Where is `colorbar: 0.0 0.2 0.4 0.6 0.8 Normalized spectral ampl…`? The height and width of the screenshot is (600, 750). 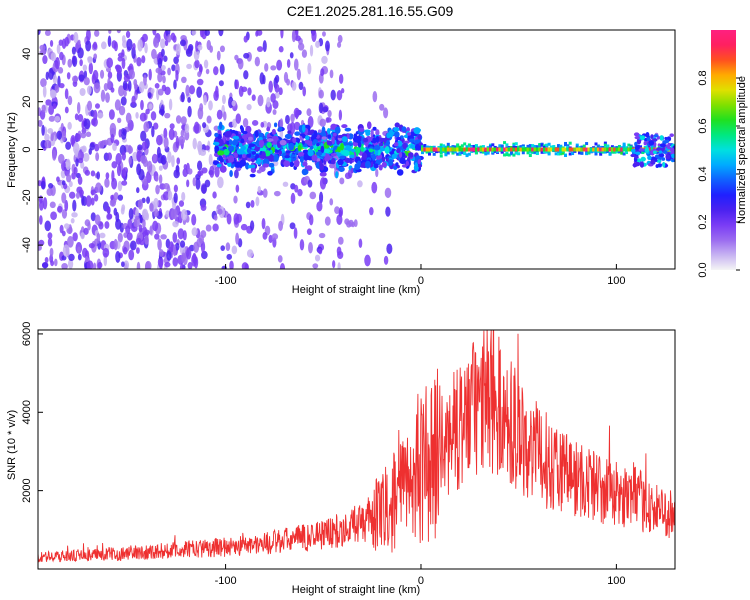
colorbar: 0.0 0.2 0.4 0.6 0.8 Normalized spectral ampl… is located at coordinates (722, 154).